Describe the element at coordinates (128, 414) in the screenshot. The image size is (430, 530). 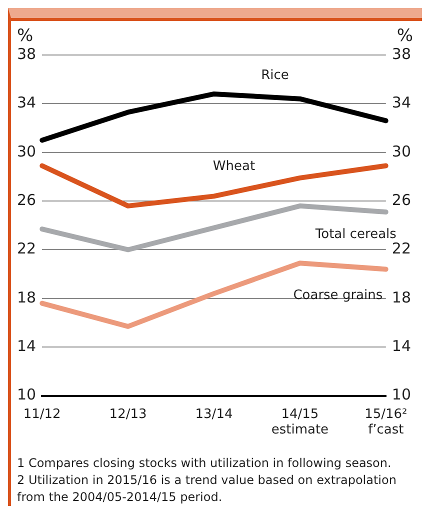
I see `x-tick-label: 12/13` at that location.